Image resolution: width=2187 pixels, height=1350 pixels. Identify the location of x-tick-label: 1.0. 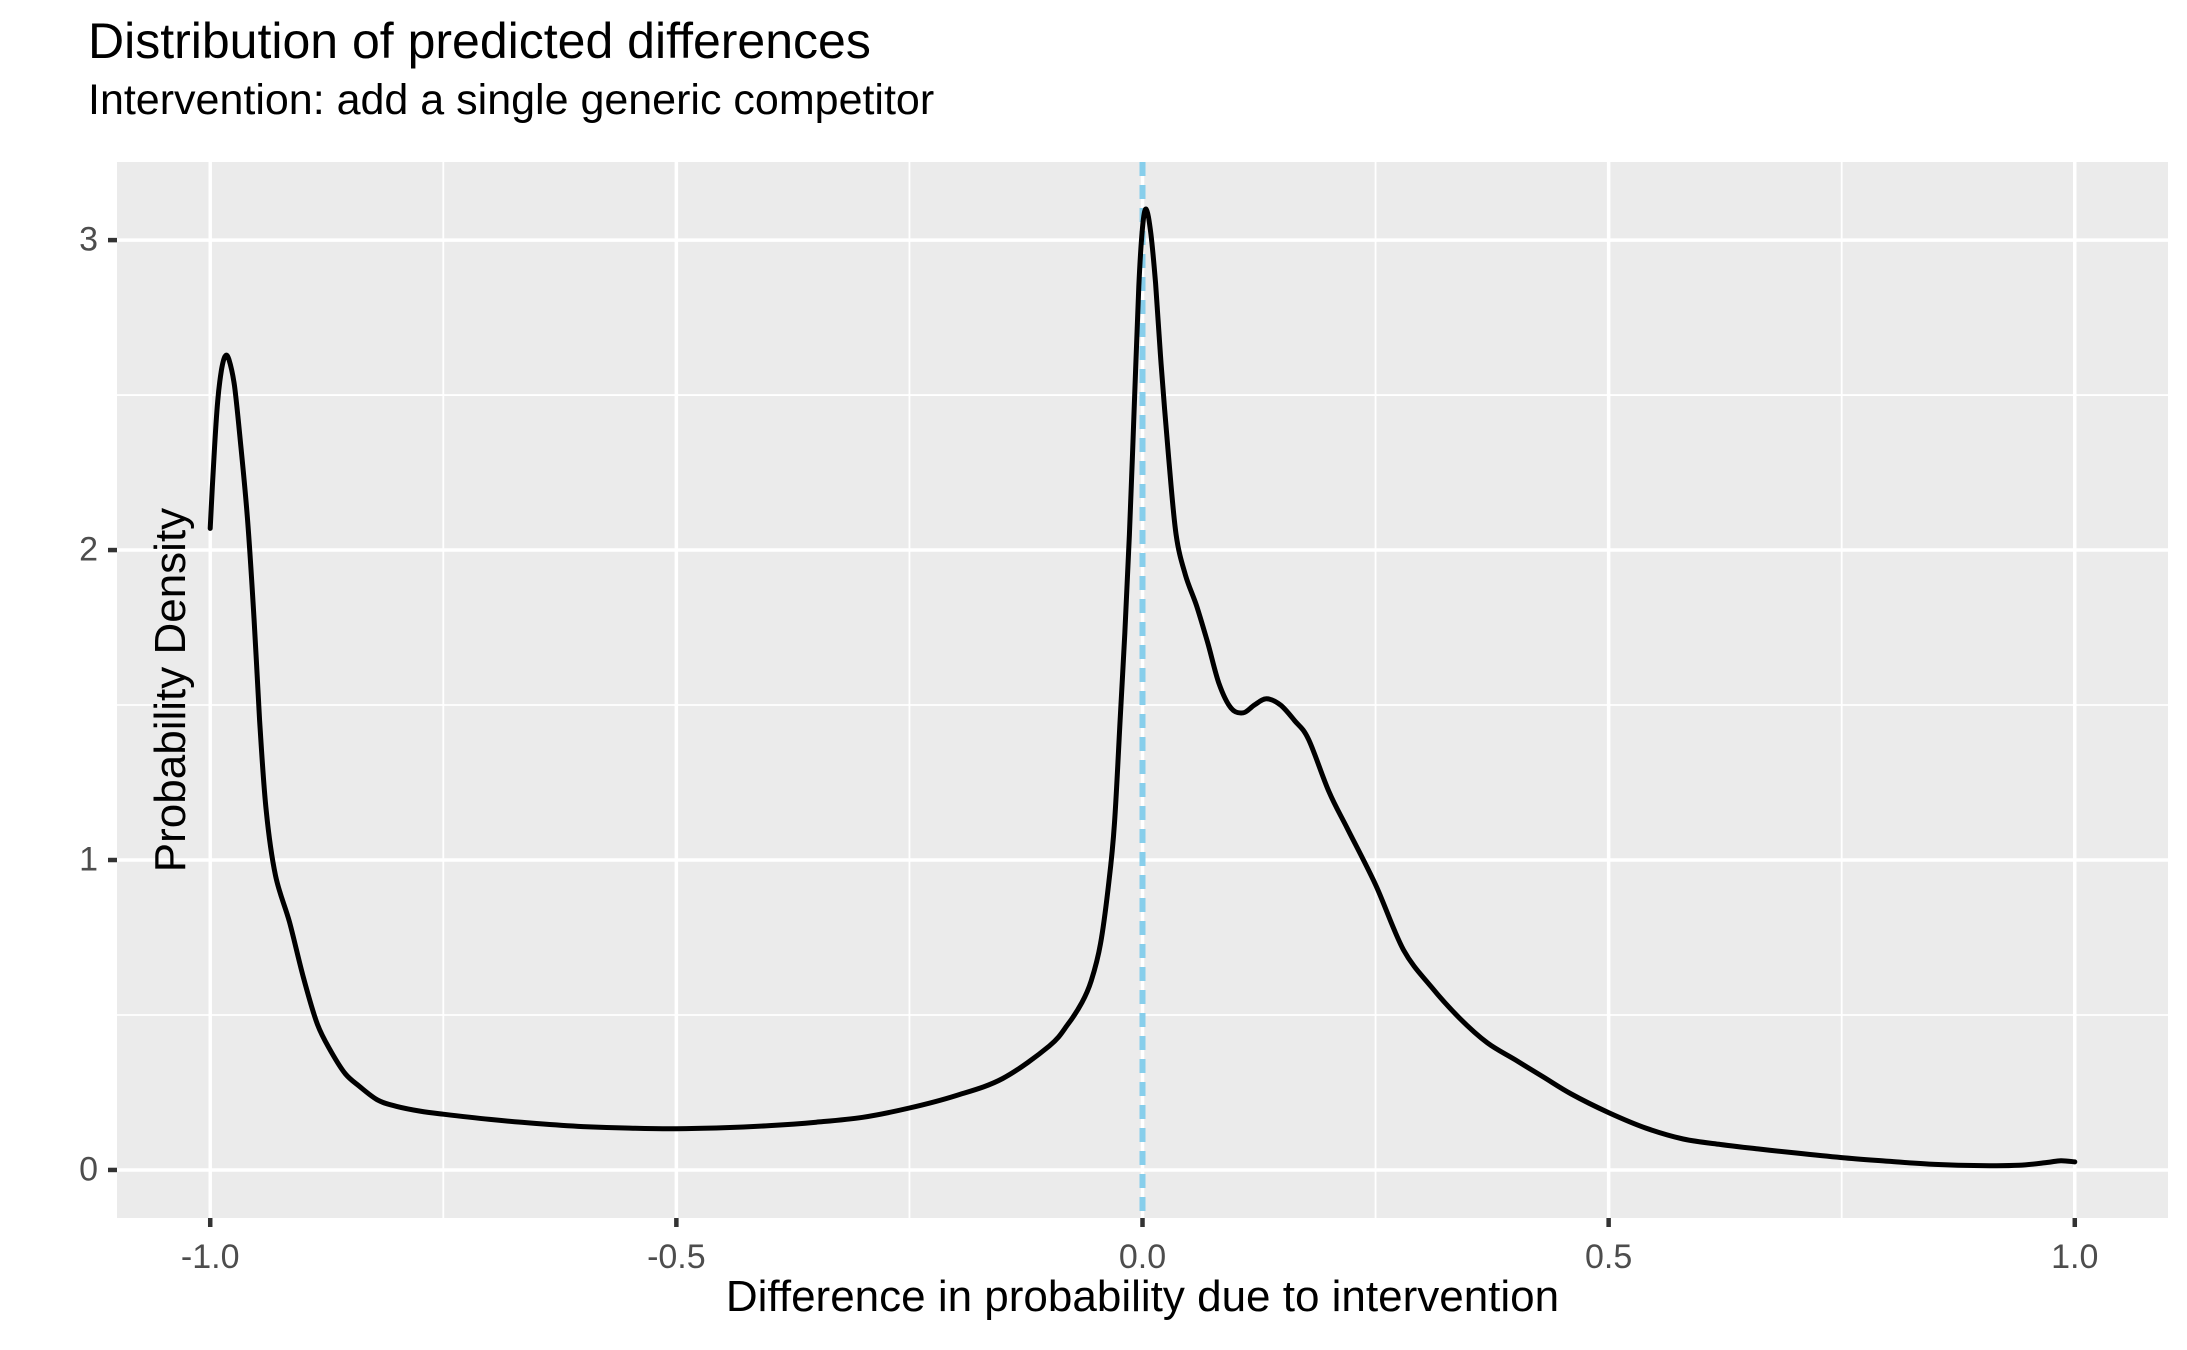
(2075, 1257).